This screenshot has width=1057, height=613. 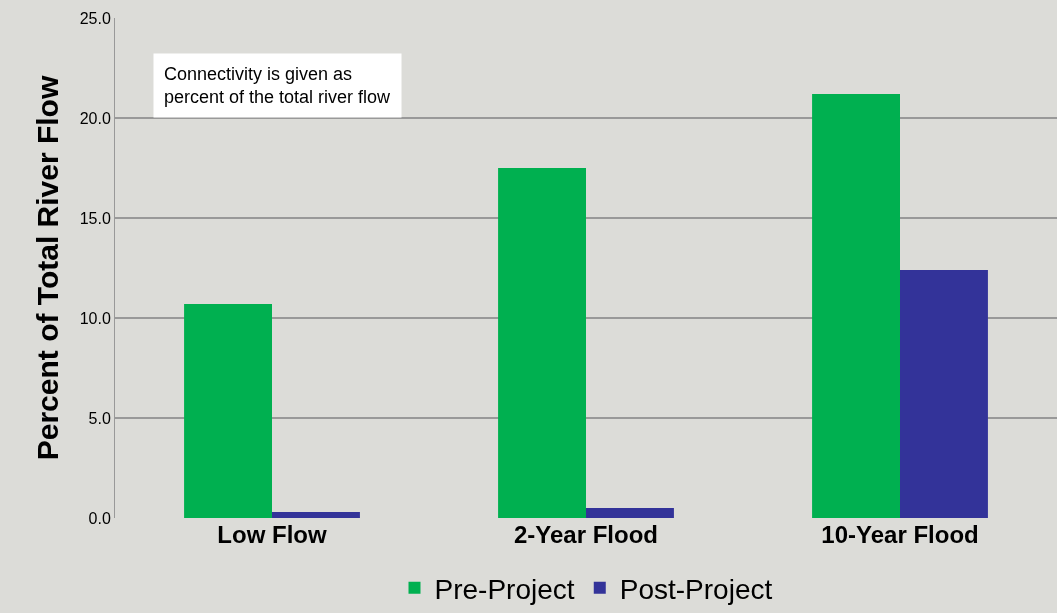 What do you see at coordinates (272, 534) in the screenshot?
I see `x-tick-label: Low Flow` at bounding box center [272, 534].